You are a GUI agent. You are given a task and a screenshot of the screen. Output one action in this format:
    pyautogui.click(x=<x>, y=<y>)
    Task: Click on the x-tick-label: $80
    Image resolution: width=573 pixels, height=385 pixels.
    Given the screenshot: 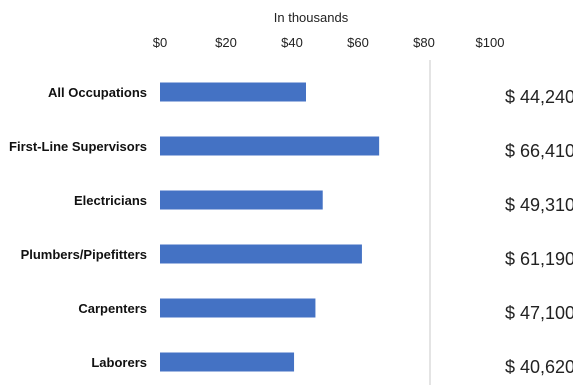 What is the action you would take?
    pyautogui.click(x=424, y=42)
    